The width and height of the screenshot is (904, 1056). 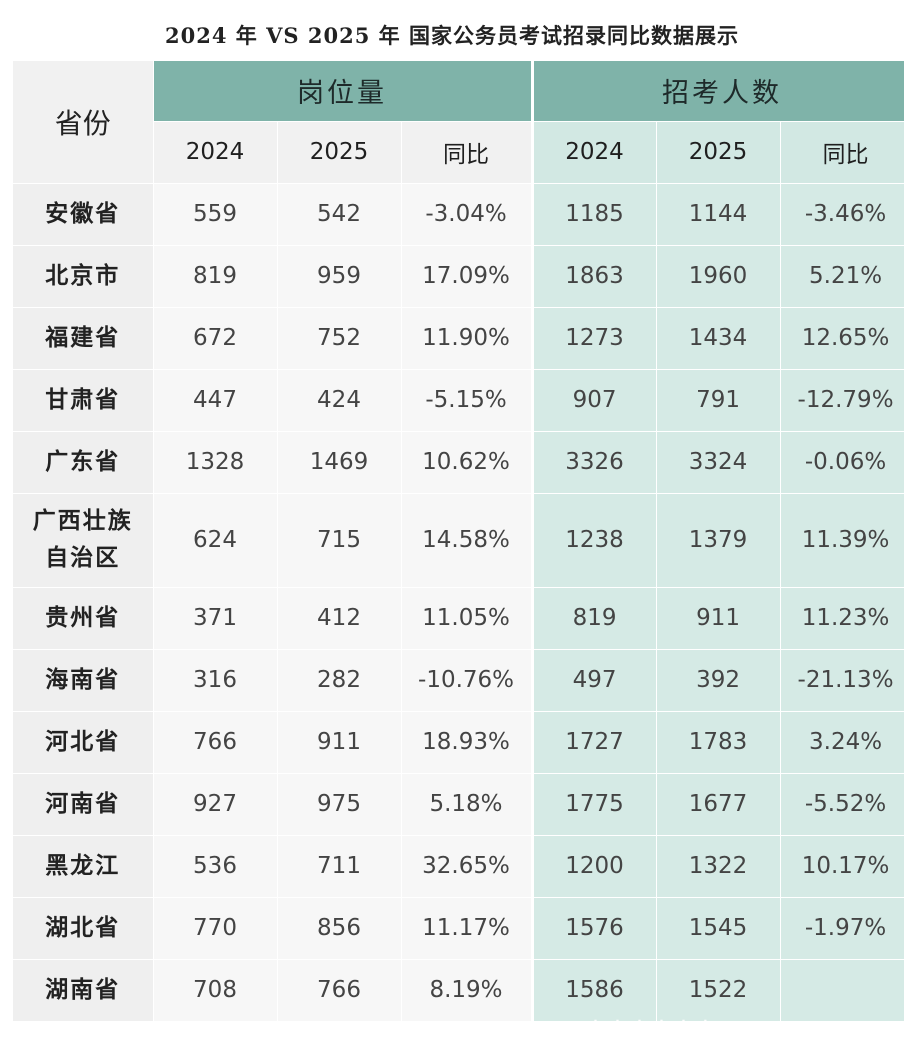 What do you see at coordinates (718, 214) in the screenshot?
I see `applicants-2025-cell: 1144` at bounding box center [718, 214].